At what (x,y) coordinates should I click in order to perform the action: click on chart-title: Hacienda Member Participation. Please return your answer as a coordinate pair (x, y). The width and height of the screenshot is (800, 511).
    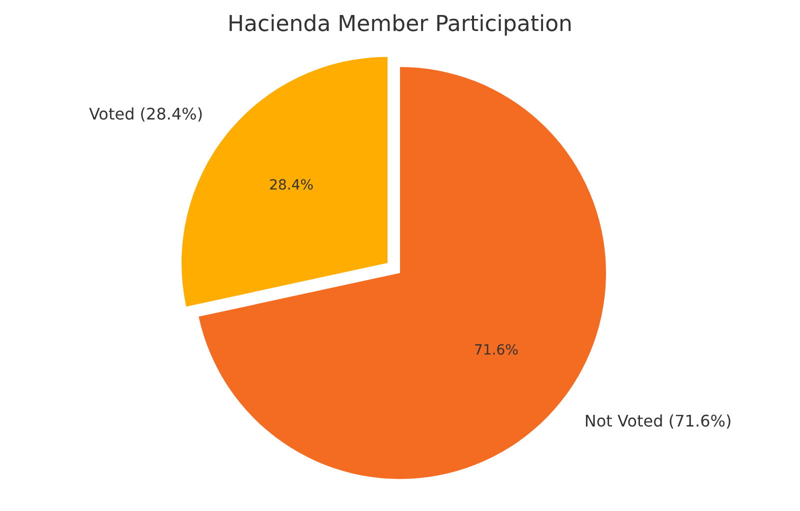
    Looking at the image, I should click on (400, 24).